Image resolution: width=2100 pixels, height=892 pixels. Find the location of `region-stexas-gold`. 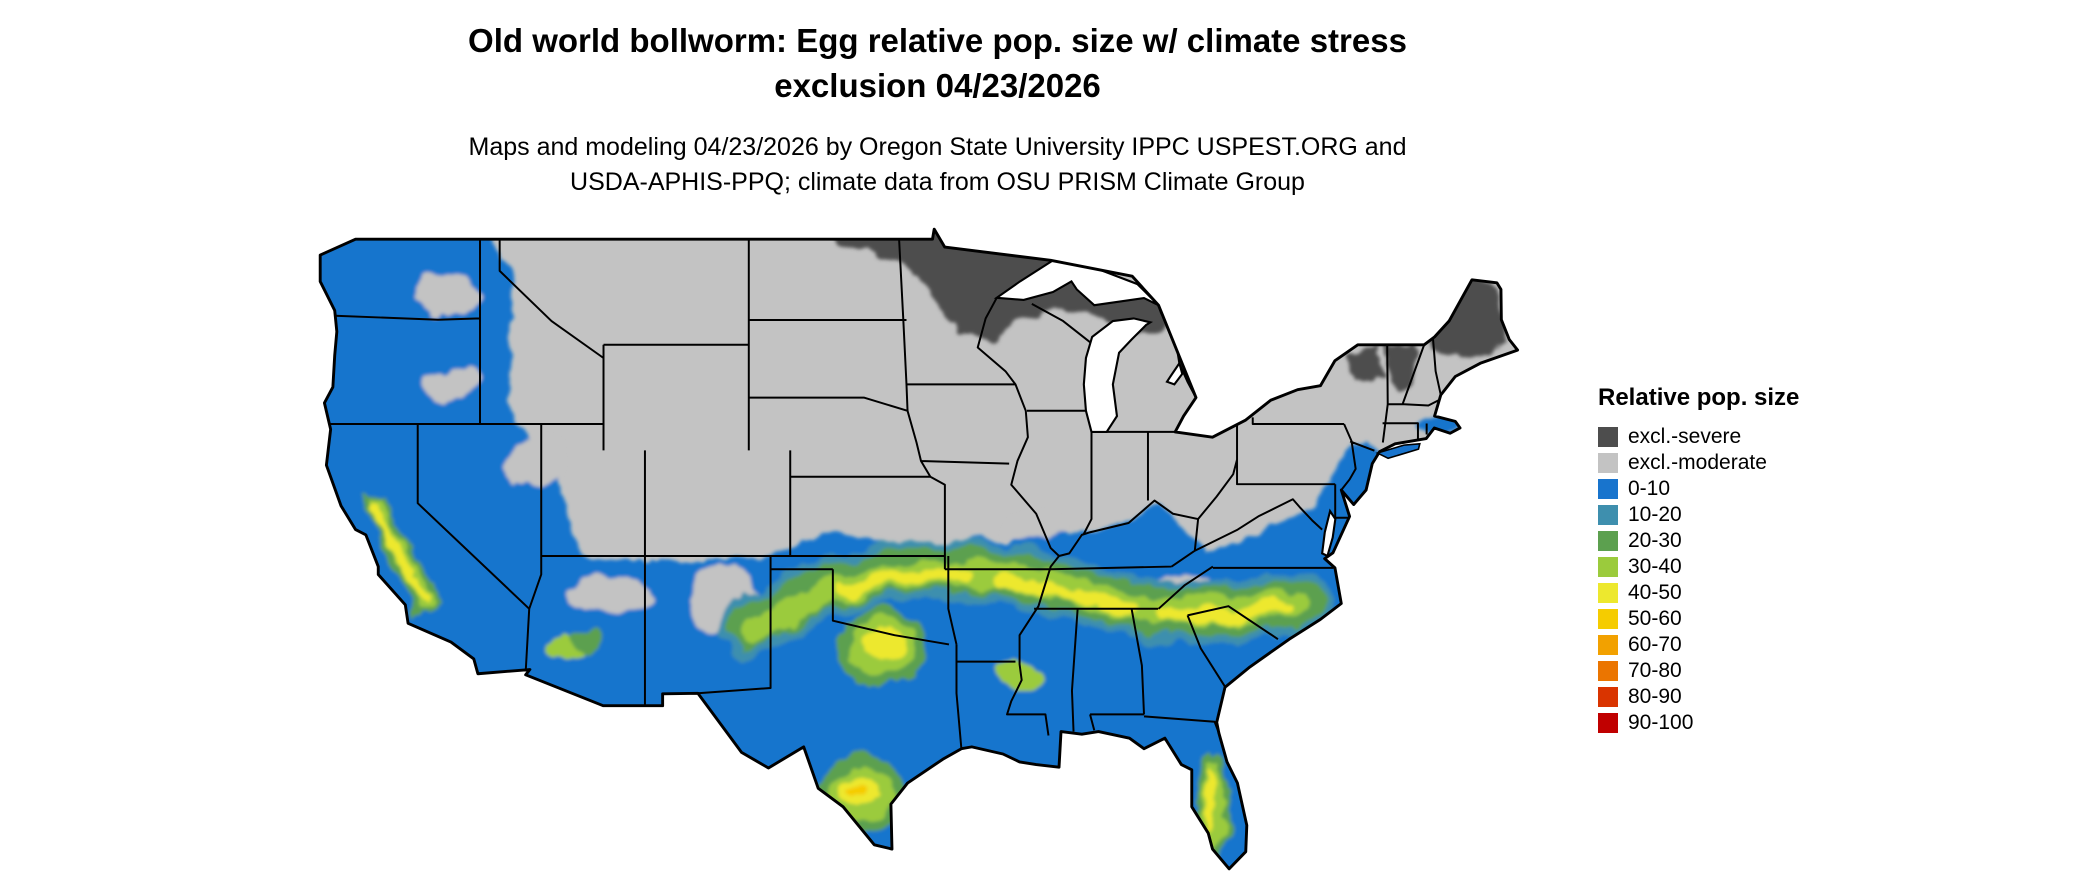

region-stexas-gold is located at coordinates (857, 790).